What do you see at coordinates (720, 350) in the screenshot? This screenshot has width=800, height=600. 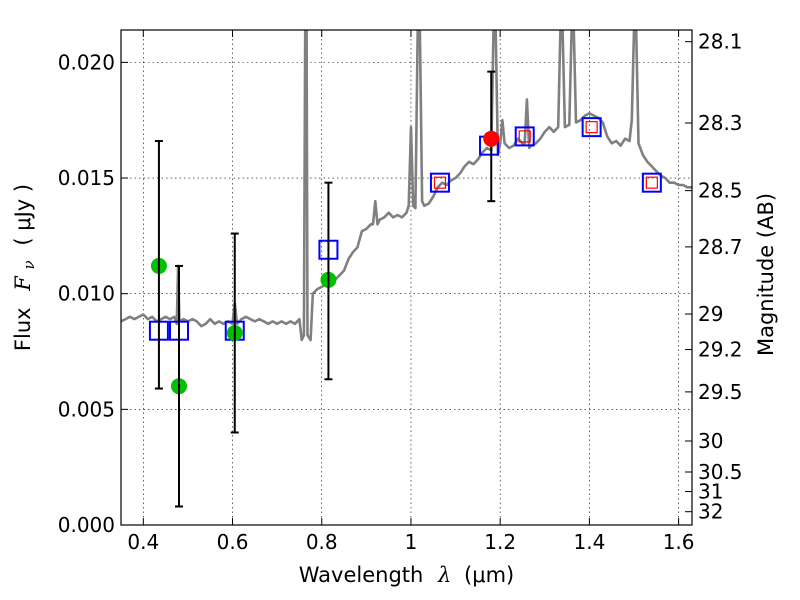 I see `y2-tick-label: 29.2` at bounding box center [720, 350].